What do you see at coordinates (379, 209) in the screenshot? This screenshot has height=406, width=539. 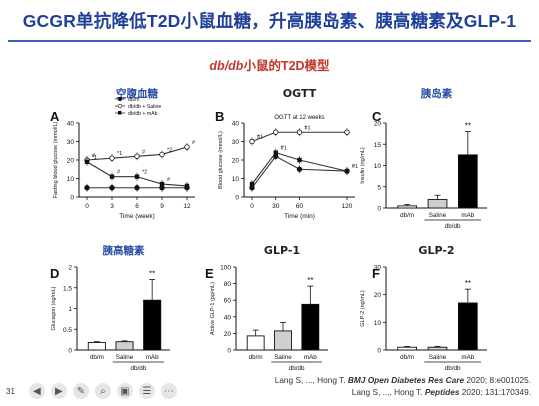 I see `y-tick-label-C: 0` at bounding box center [379, 209].